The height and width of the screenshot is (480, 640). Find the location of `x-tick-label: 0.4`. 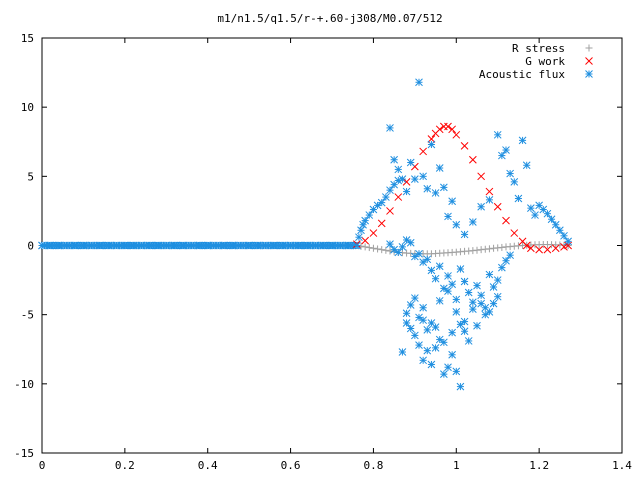

x-tick-label: 0.4 is located at coordinates (208, 465).